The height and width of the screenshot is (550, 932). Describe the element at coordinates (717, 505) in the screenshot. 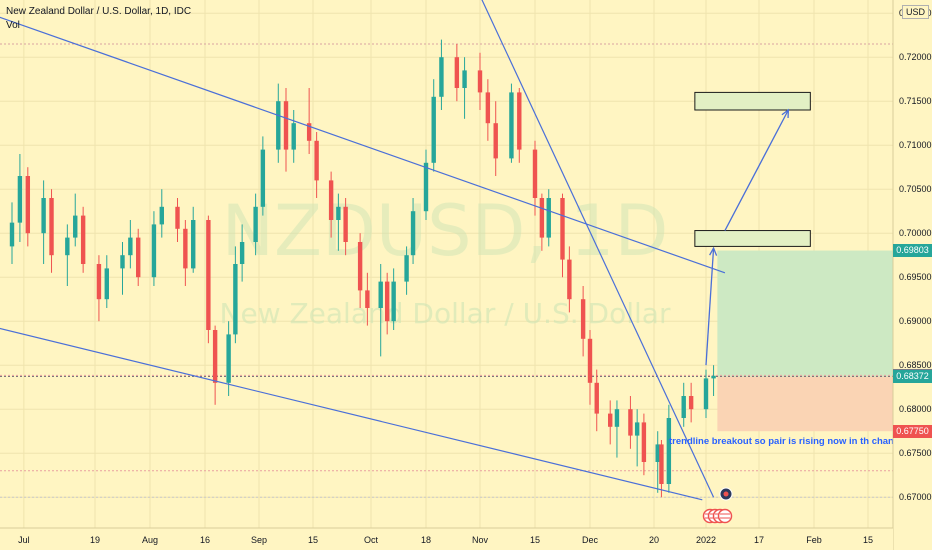

I see `events` at that location.